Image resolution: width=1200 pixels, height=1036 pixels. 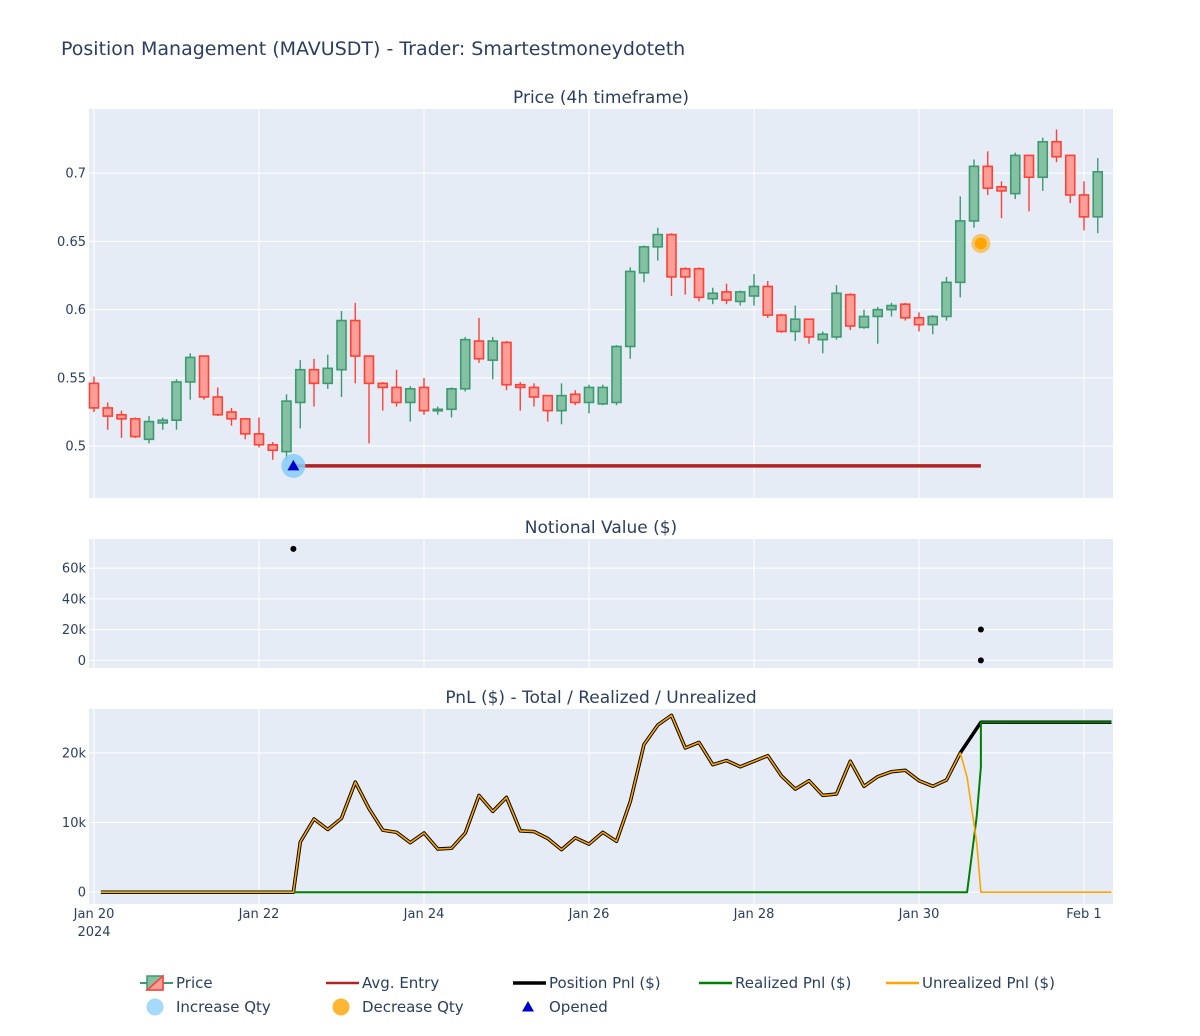 I want to click on y-tick-label: 0.55, so click(x=71, y=378).